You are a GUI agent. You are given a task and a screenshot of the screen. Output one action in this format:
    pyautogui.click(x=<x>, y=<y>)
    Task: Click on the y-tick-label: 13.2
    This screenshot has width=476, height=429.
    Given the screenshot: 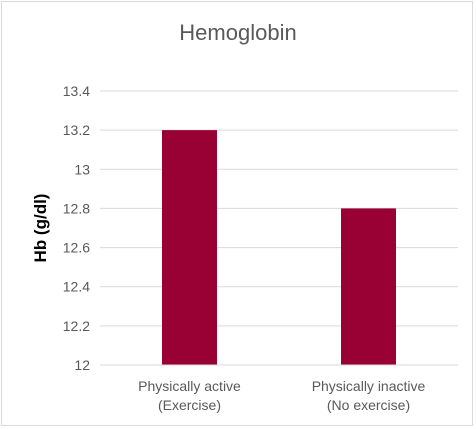 What is the action you would take?
    pyautogui.click(x=76, y=130)
    